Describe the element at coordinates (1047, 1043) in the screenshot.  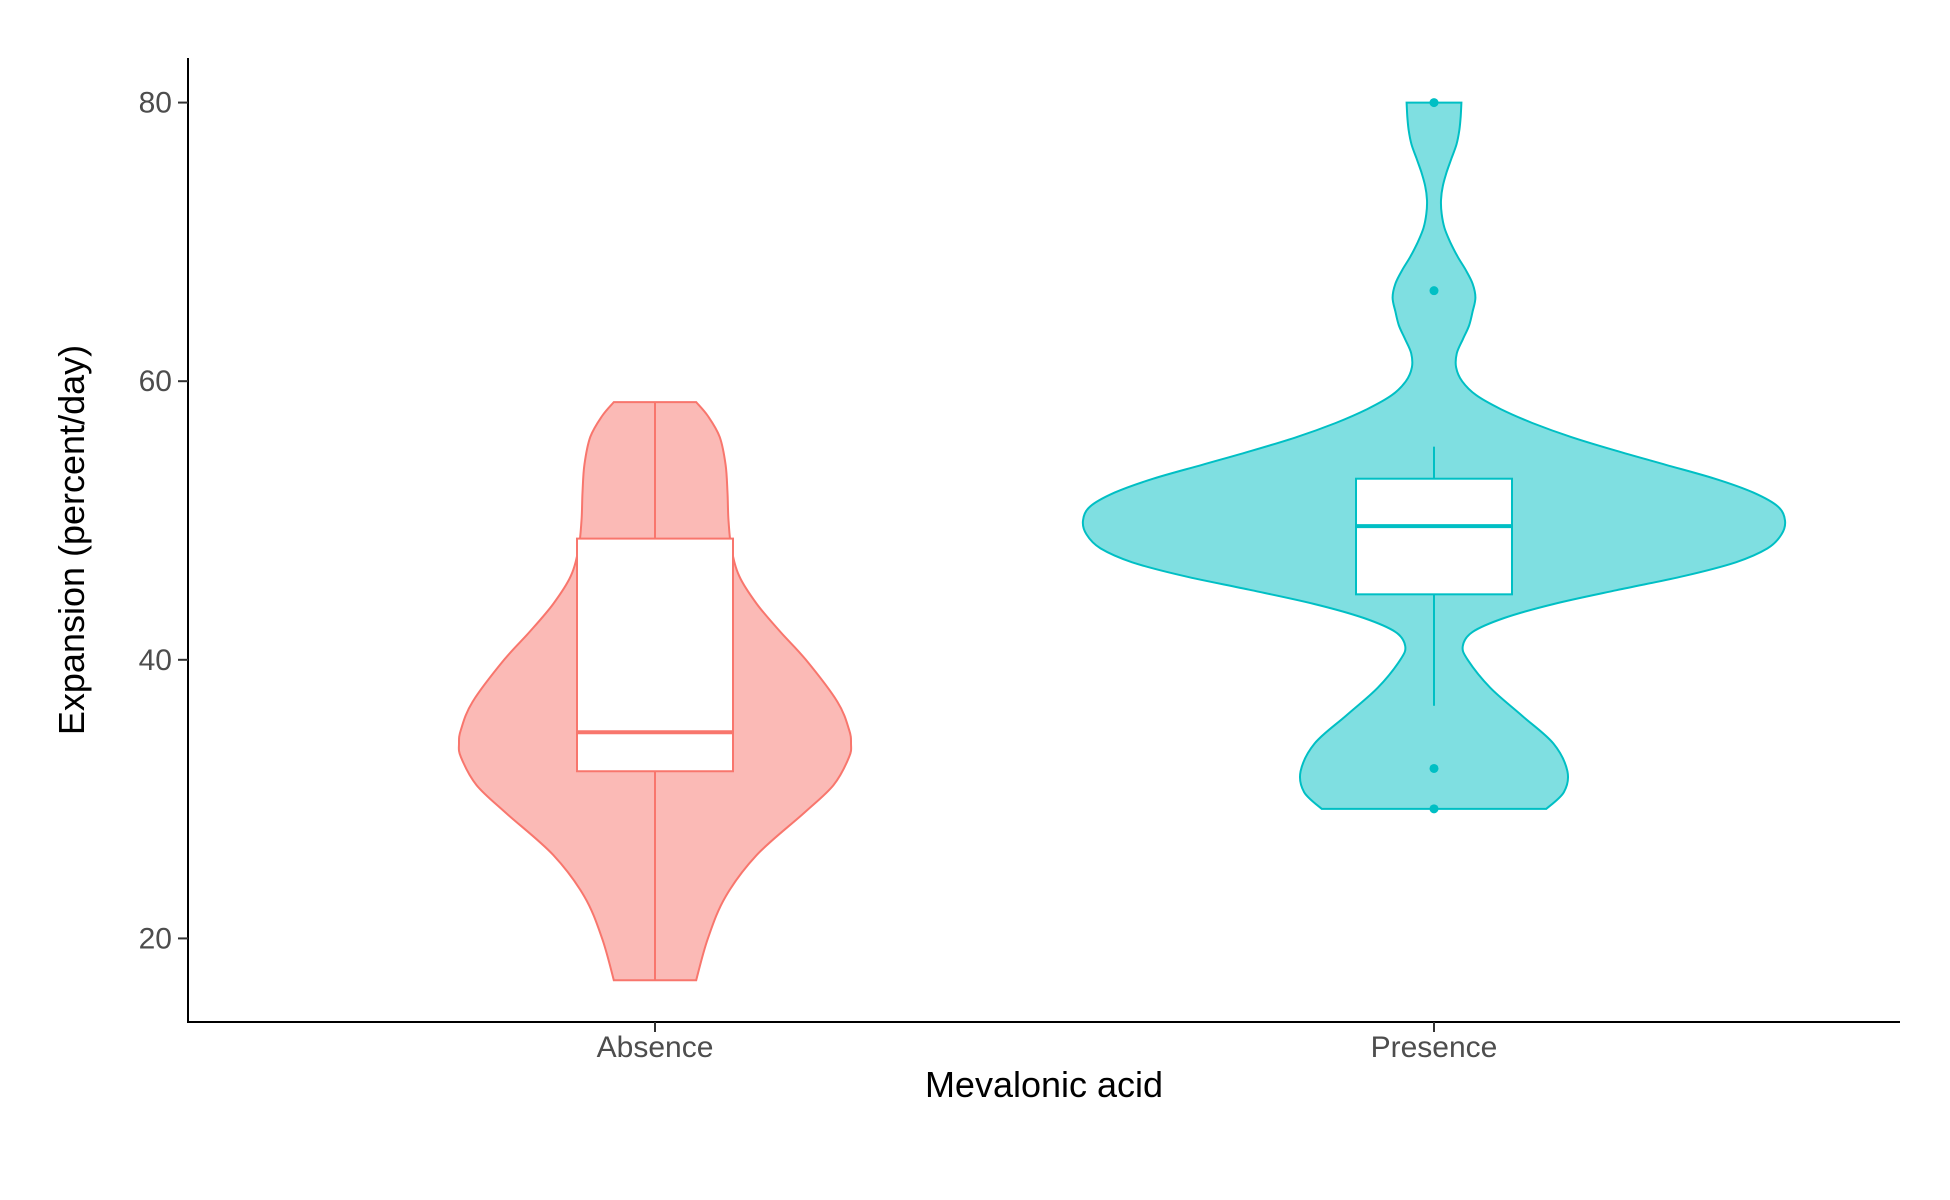
I see `x-axis-ticks: Absence Presence` at that location.